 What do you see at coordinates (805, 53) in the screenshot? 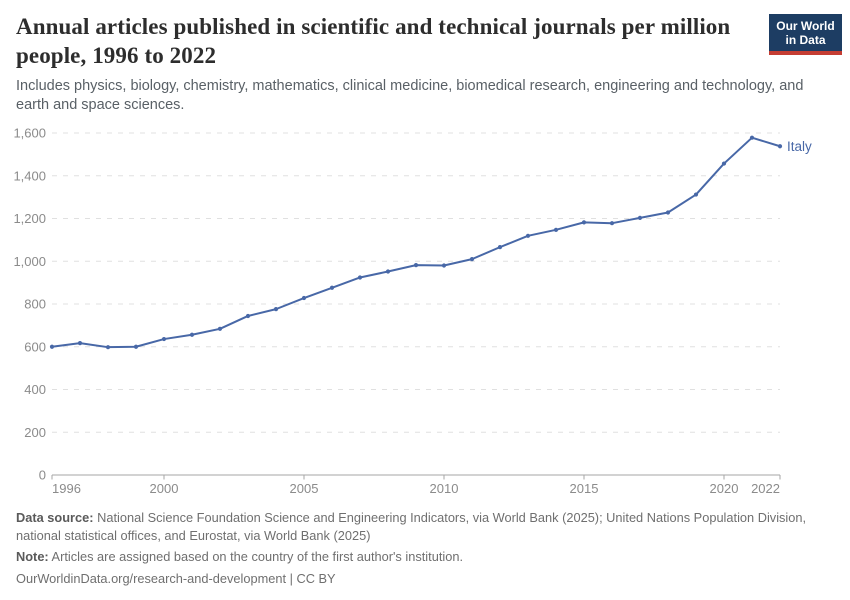
I see `logo-accent-bar` at bounding box center [805, 53].